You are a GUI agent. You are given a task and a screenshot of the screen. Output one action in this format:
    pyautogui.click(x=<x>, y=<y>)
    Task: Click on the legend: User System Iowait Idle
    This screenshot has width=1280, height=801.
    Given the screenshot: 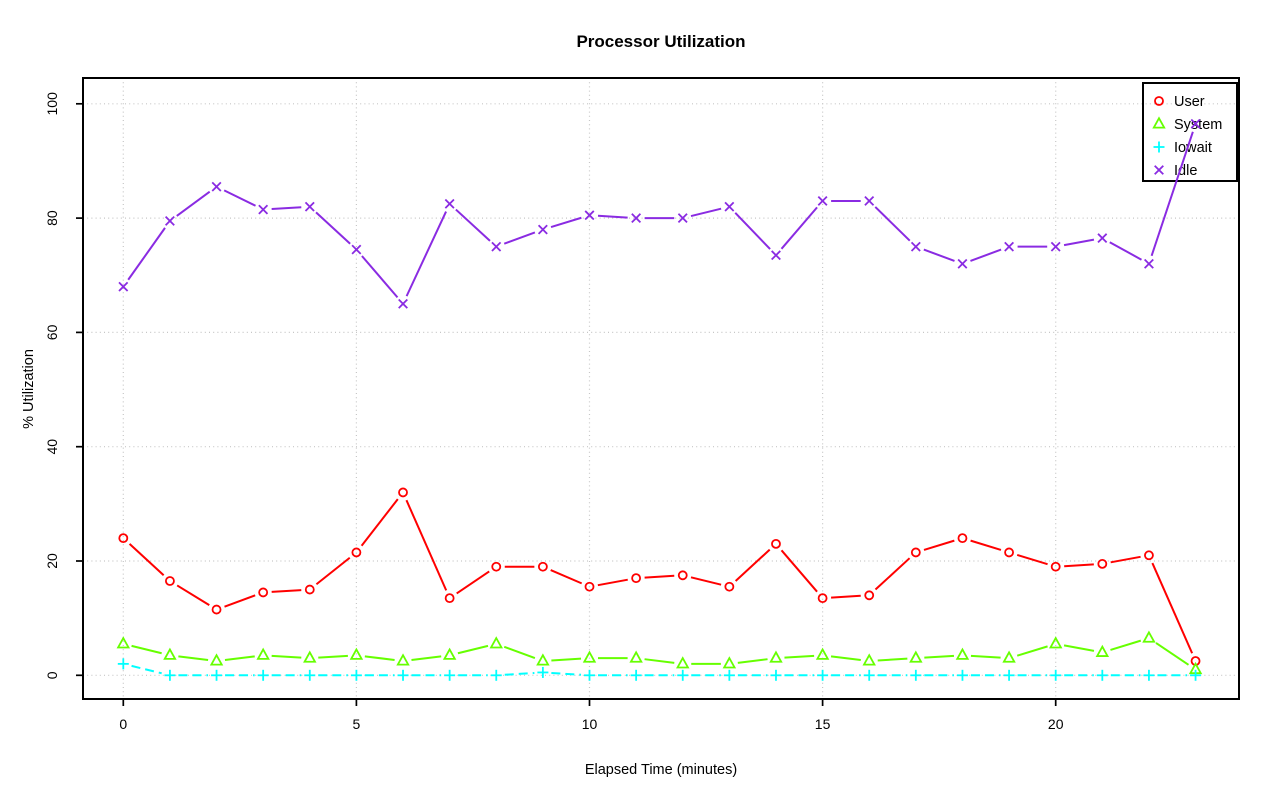 What is the action you would take?
    pyautogui.click(x=1190, y=132)
    